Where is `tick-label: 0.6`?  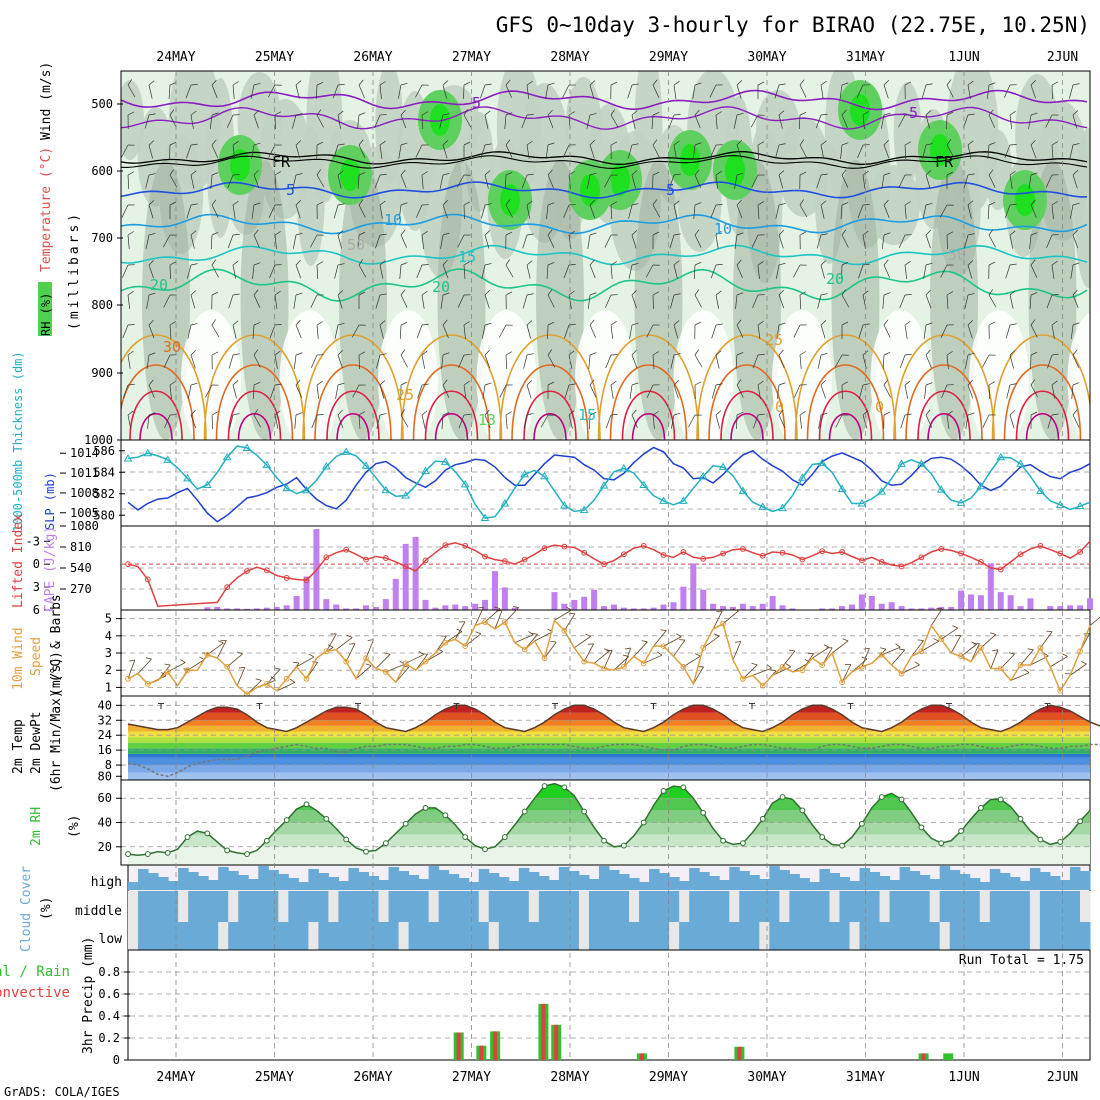 tick-label: 0.6 is located at coordinates (109, 994).